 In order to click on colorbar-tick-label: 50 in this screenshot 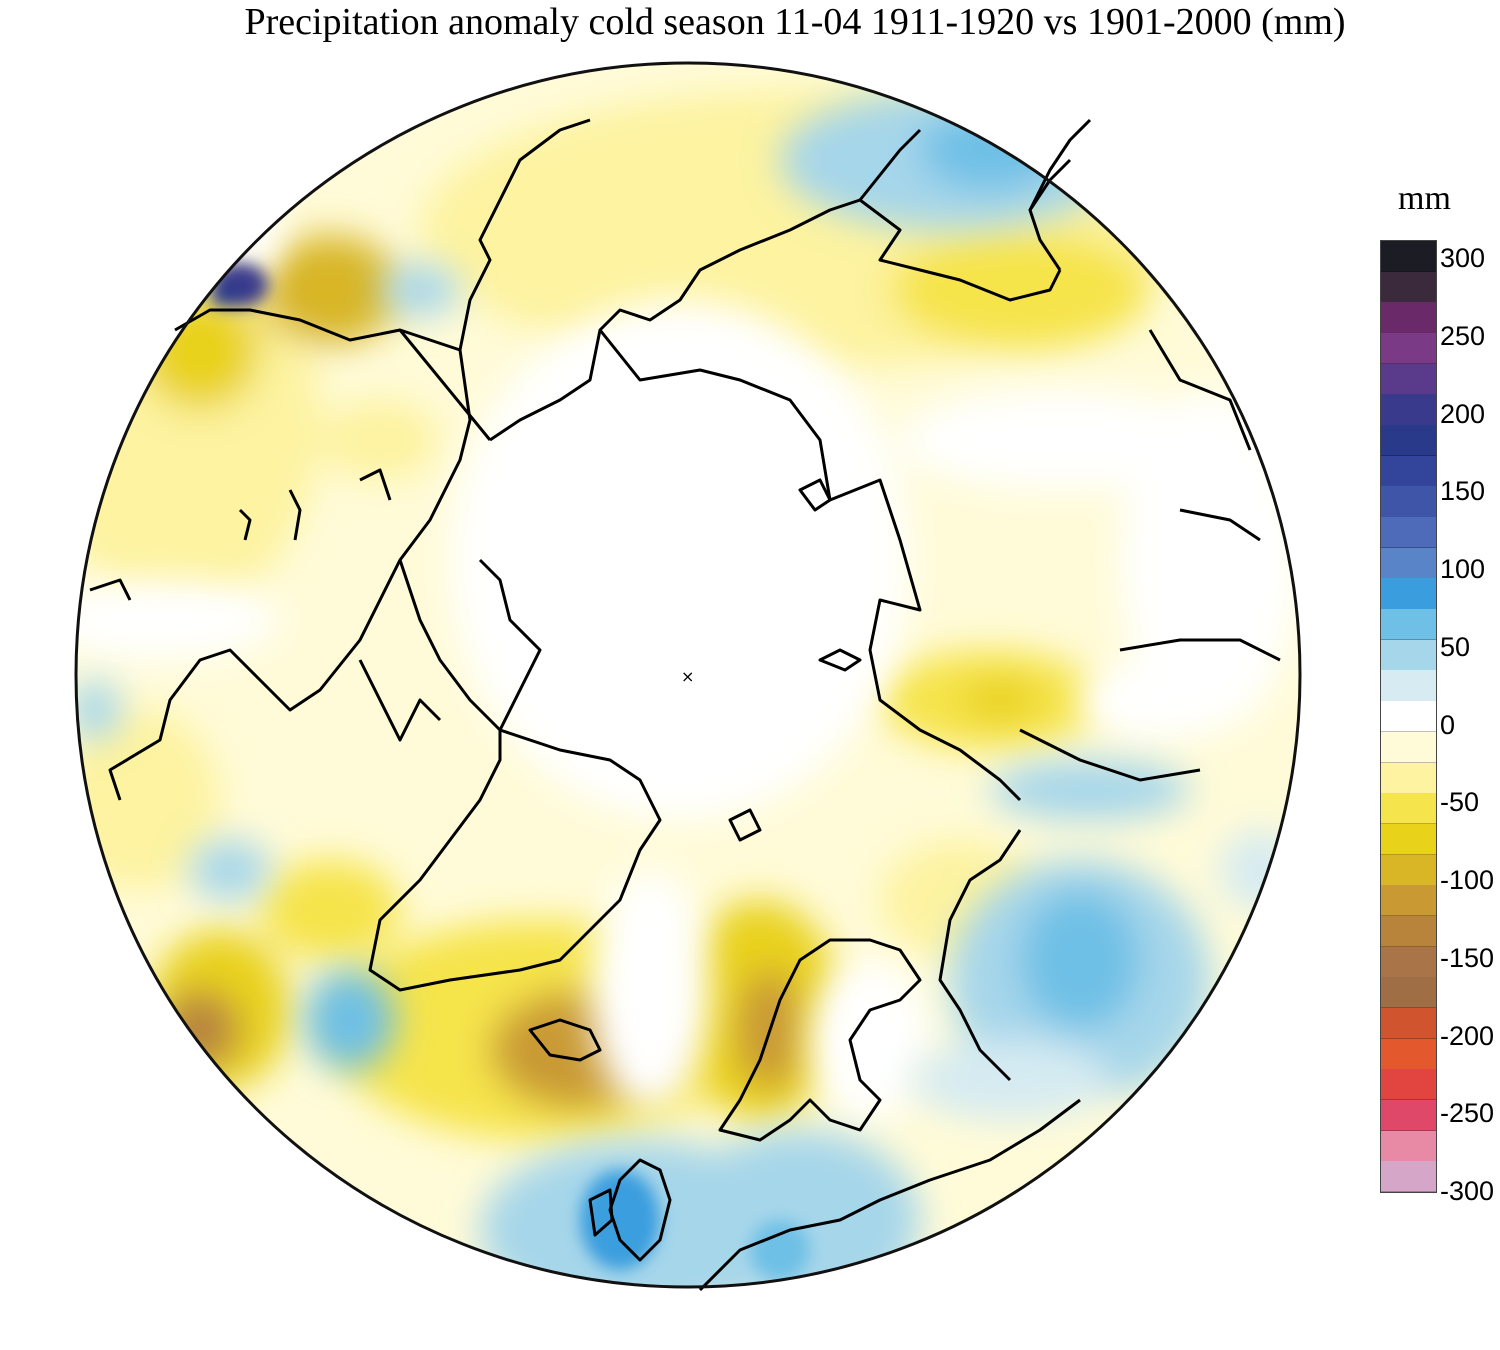, I will do `click(1455, 646)`.